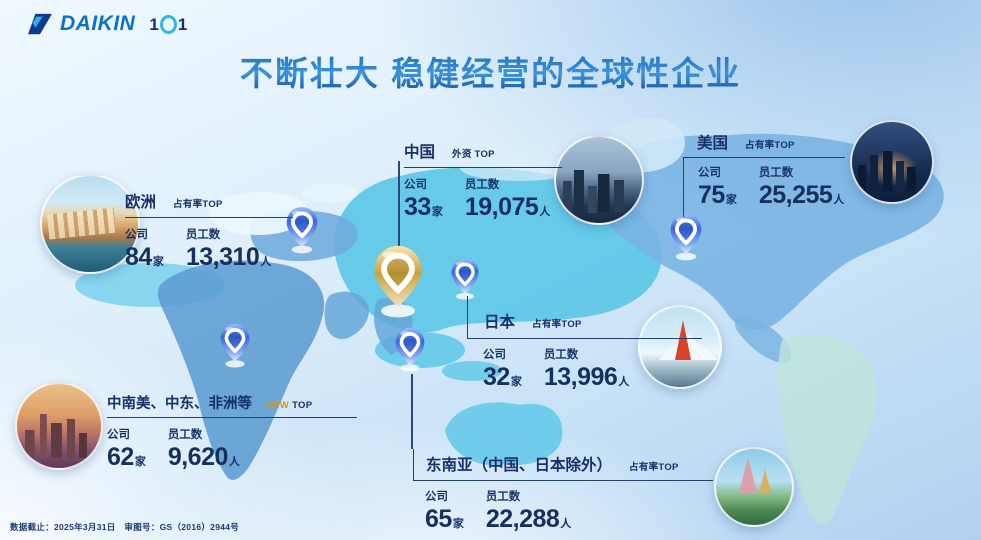  What do you see at coordinates (289, 405) in the screenshot?
I see `region-tag: NEW TOP` at bounding box center [289, 405].